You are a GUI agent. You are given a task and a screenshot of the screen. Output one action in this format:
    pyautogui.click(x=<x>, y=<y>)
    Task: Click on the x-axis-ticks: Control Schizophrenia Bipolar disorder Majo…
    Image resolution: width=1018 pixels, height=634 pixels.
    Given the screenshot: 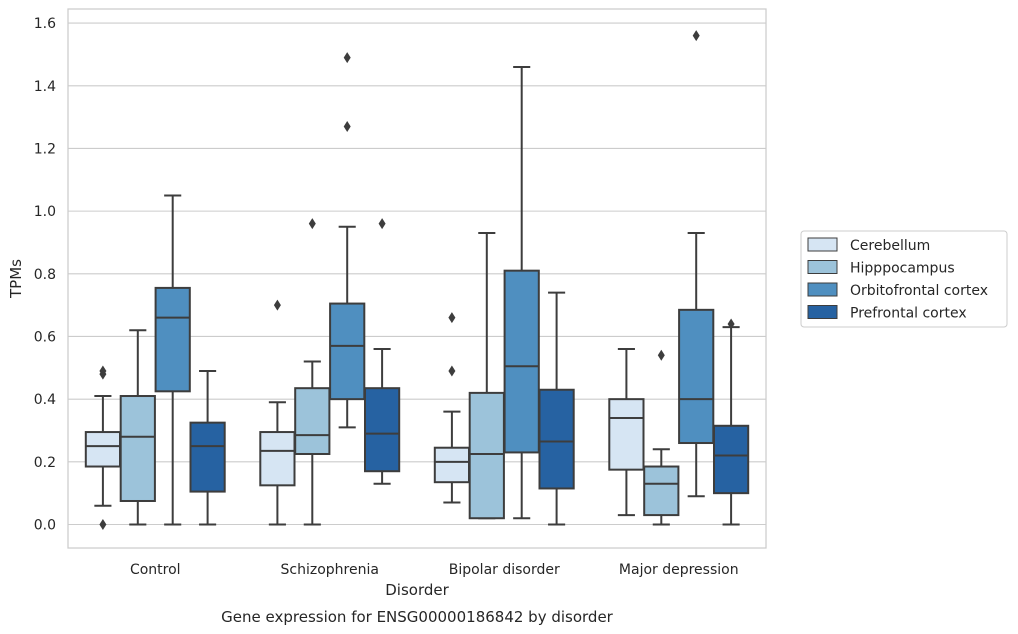 What is the action you would take?
    pyautogui.click(x=434, y=570)
    